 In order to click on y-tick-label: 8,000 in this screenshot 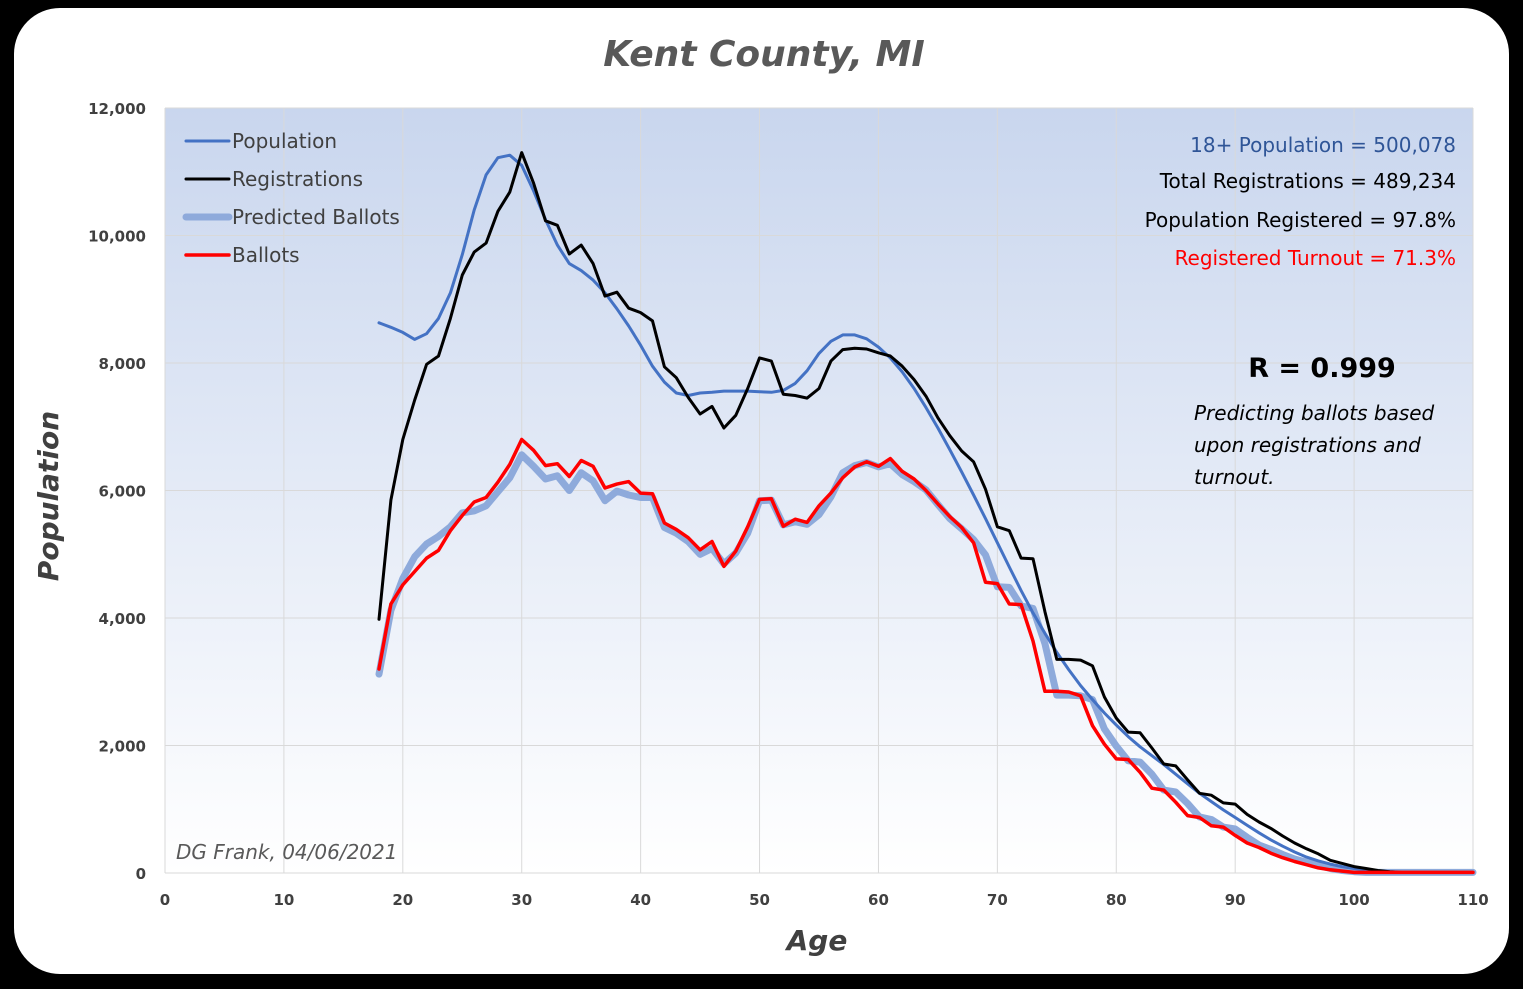, I will do `click(122, 364)`.